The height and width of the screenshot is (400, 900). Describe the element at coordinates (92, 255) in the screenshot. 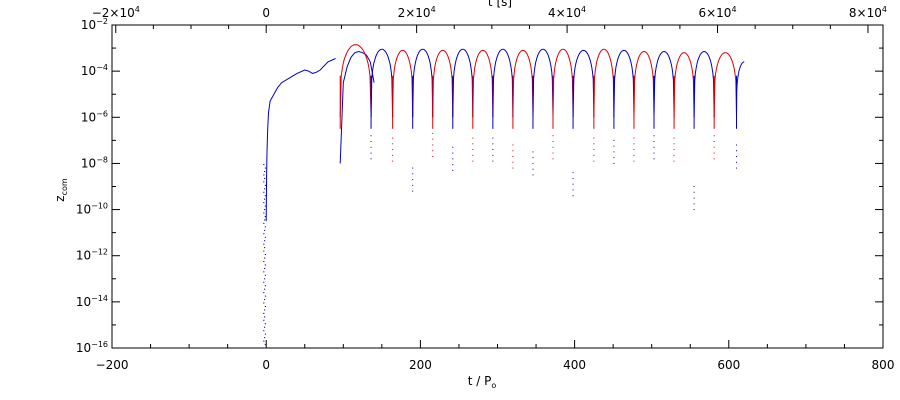

I see `y-tick-label: 10⁻¹²` at that location.